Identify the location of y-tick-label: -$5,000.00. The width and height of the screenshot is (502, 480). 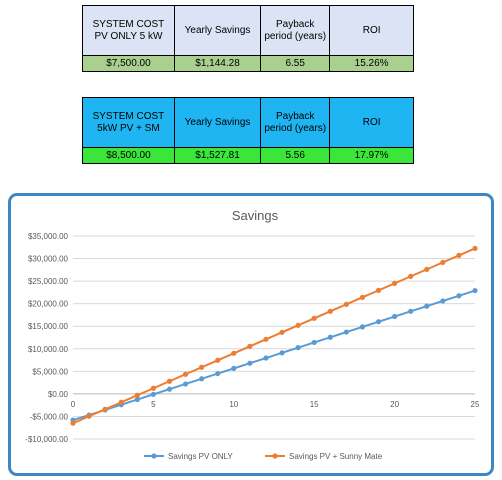
(49, 416).